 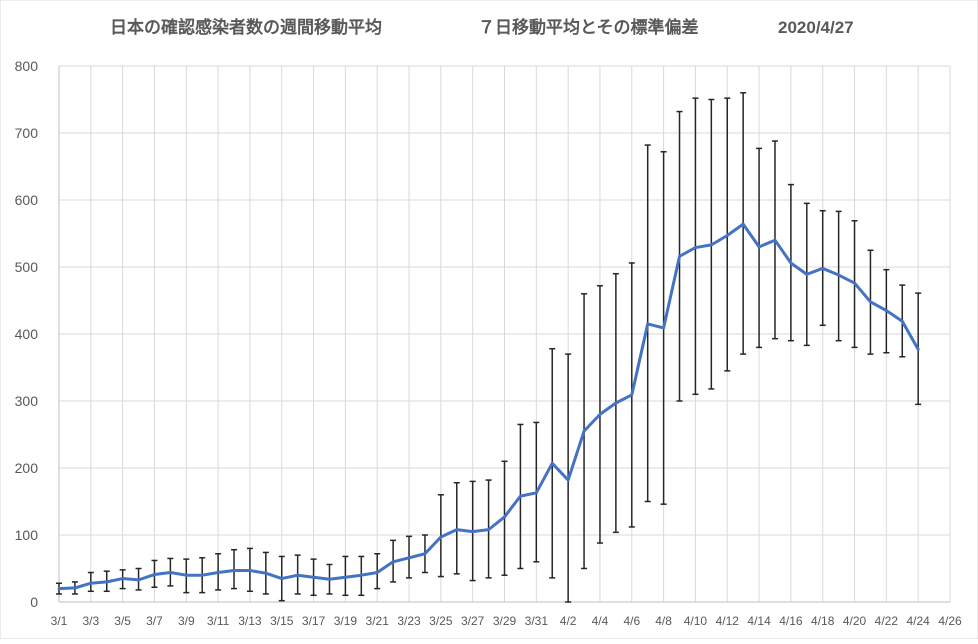 What do you see at coordinates (887, 621) in the screenshot?
I see `x-tick-label: 4/22` at bounding box center [887, 621].